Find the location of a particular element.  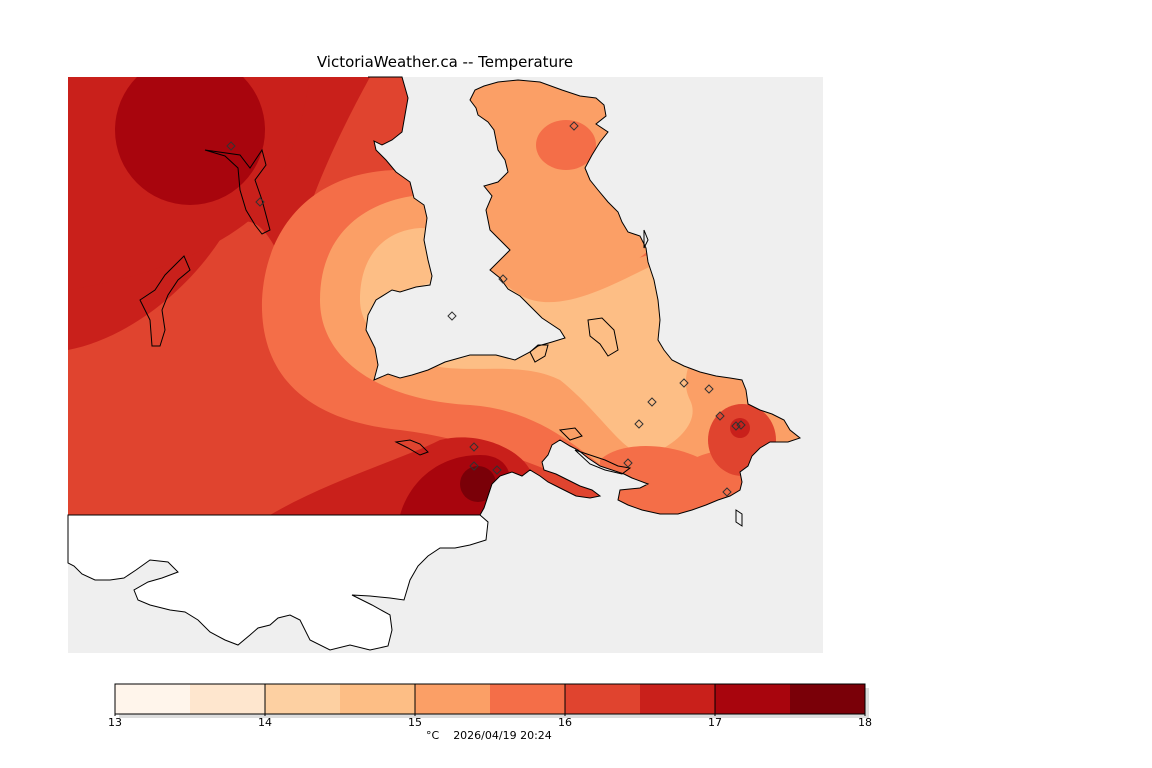

land-outside-grid is located at coordinates (278, 582).